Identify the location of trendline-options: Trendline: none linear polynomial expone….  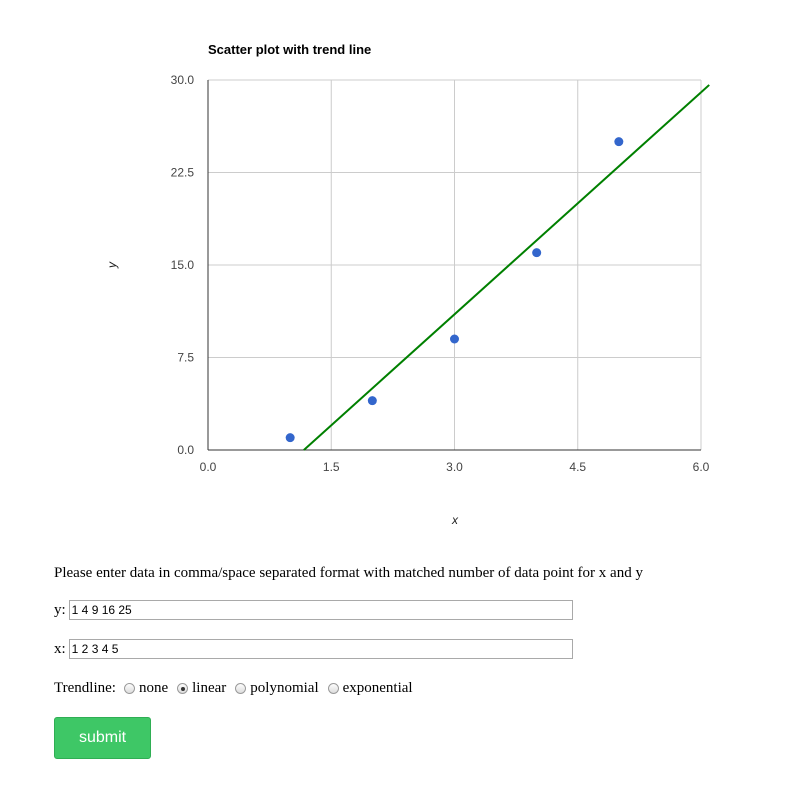
(233, 688).